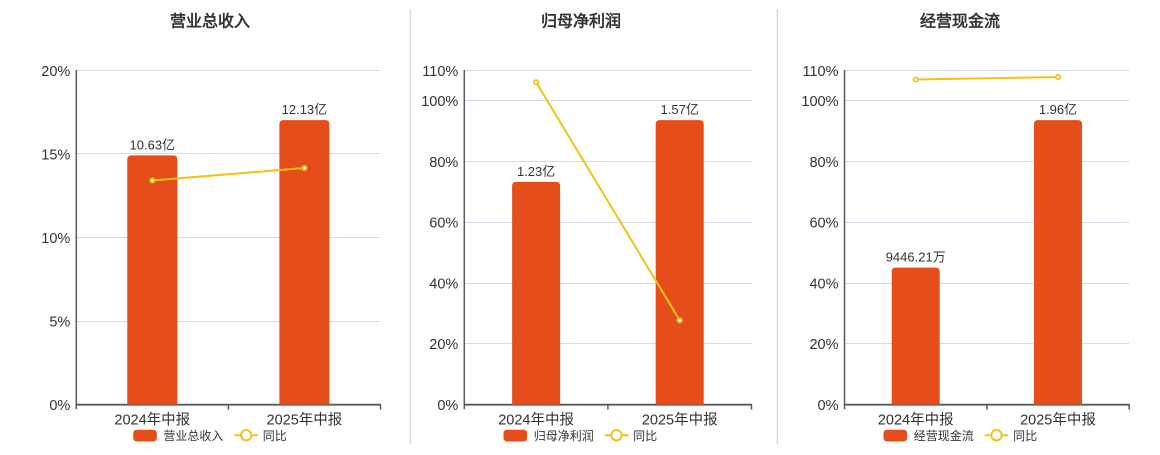 Image resolution: width=1160 pixels, height=455 pixels. Describe the element at coordinates (916, 257) in the screenshot. I see `svg-text: 9446.21万` at that location.